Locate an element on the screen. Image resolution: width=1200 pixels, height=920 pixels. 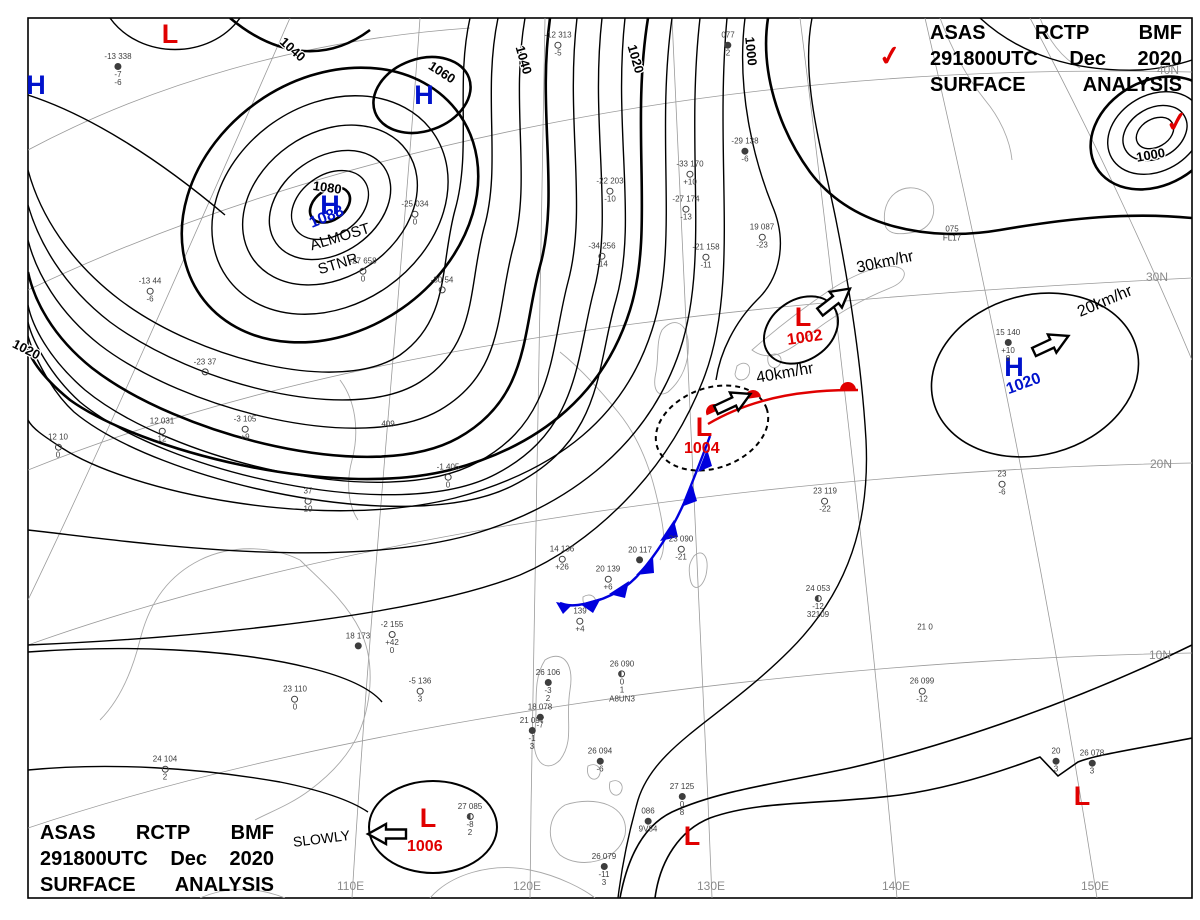
longitude-label: 110E is located at coordinates (351, 886).